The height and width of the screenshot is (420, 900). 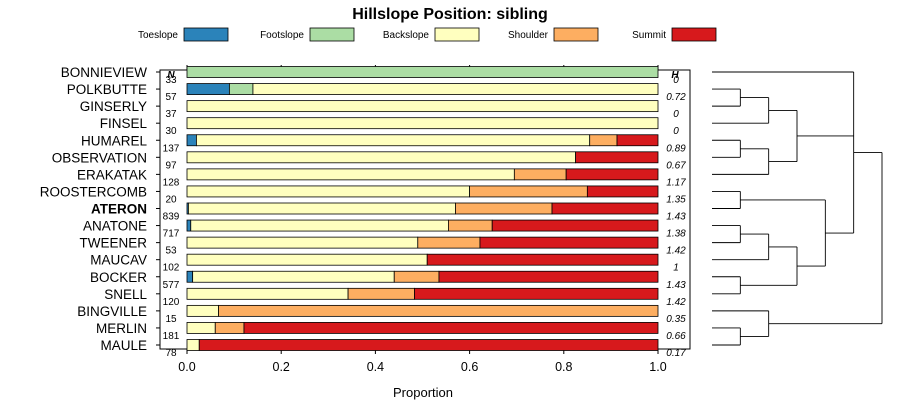 What do you see at coordinates (171, 114) in the screenshot?
I see `n-value: 37` at bounding box center [171, 114].